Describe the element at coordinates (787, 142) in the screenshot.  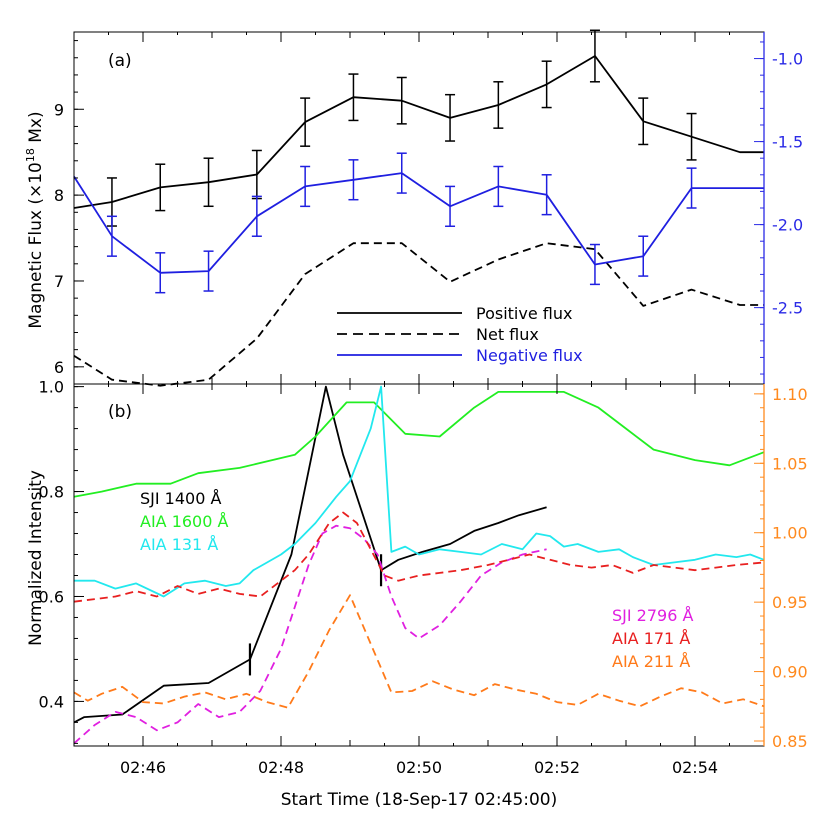
I see `right-y-tick-label: -1.5` at that location.